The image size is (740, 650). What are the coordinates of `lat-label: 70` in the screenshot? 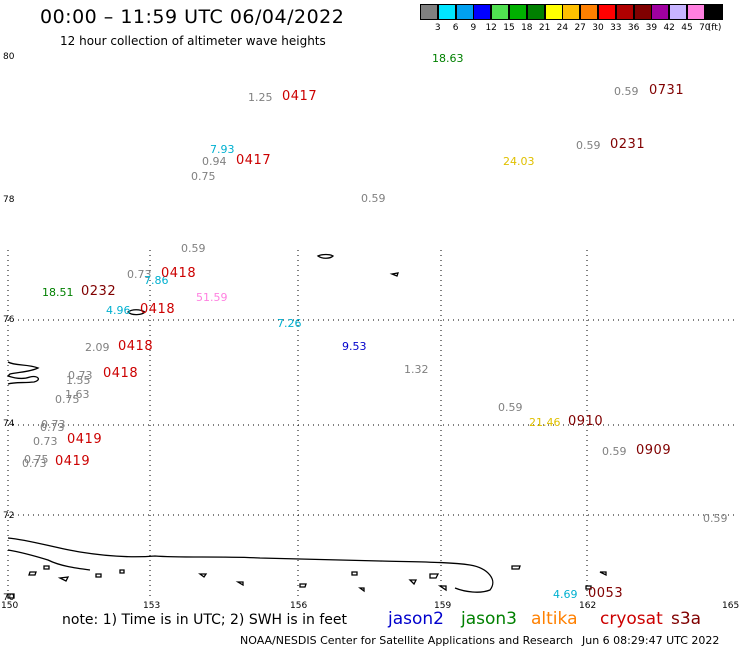 It's located at (9, 598).